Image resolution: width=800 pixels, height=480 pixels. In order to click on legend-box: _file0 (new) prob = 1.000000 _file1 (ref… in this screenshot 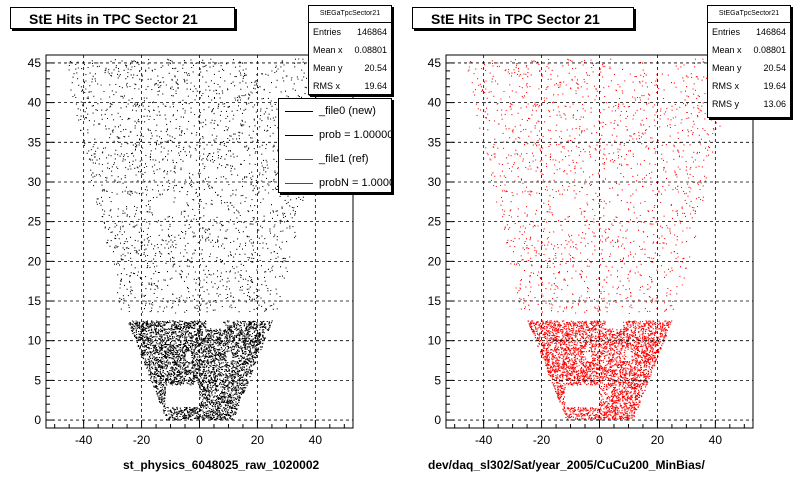, I will do `click(335, 145)`.